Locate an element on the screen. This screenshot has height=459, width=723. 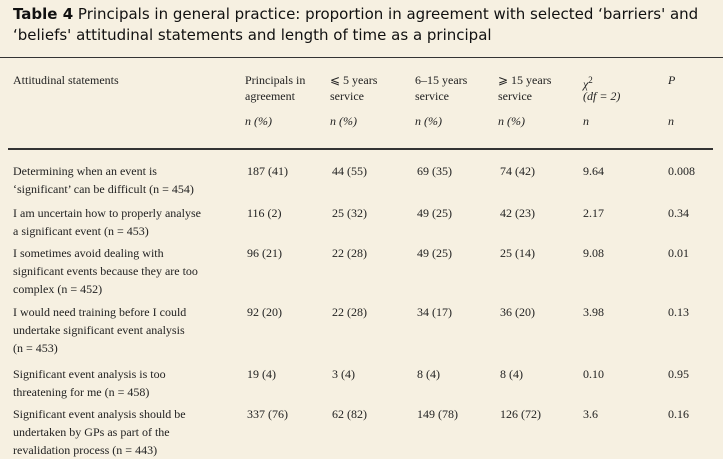
cell: 0.01 is located at coordinates (678, 253).